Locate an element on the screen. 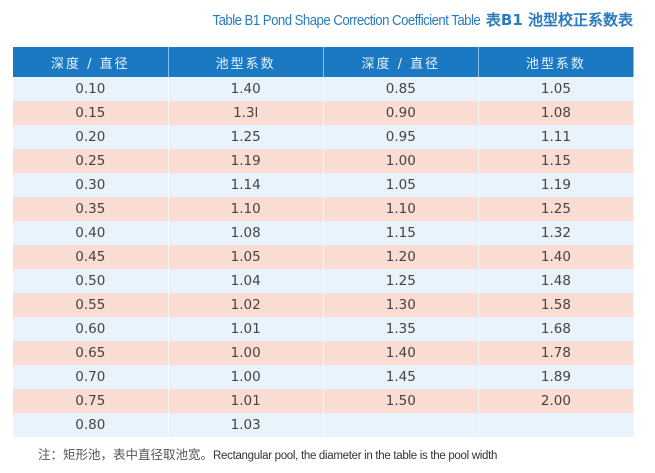  table-row: 0.70 1.00 1.45 1.89 is located at coordinates (324, 377).